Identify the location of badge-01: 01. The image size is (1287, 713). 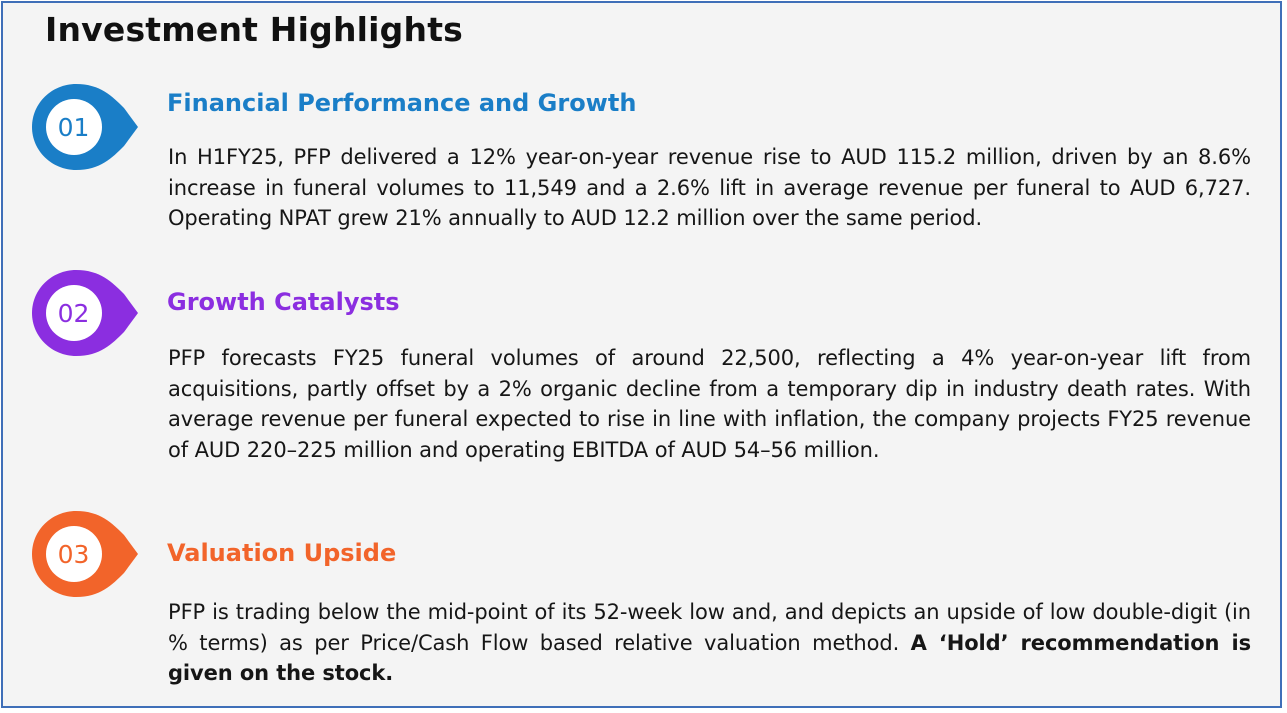
(85, 128).